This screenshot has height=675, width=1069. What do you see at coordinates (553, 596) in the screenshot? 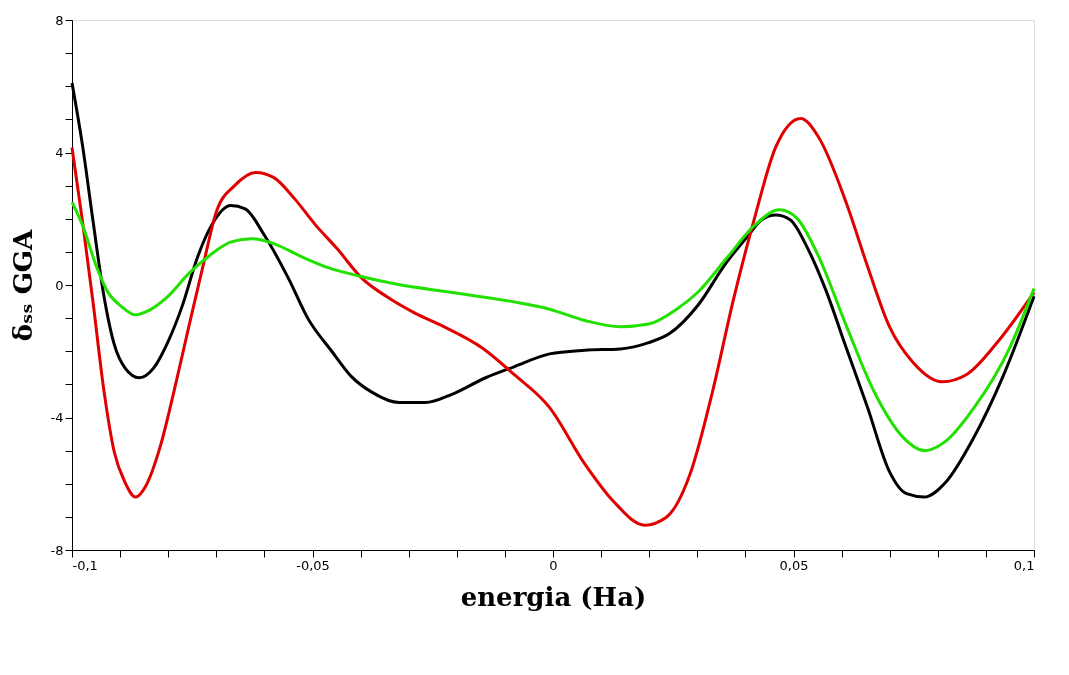
I see `x-axis-title: energia (Ha)` at bounding box center [553, 596].